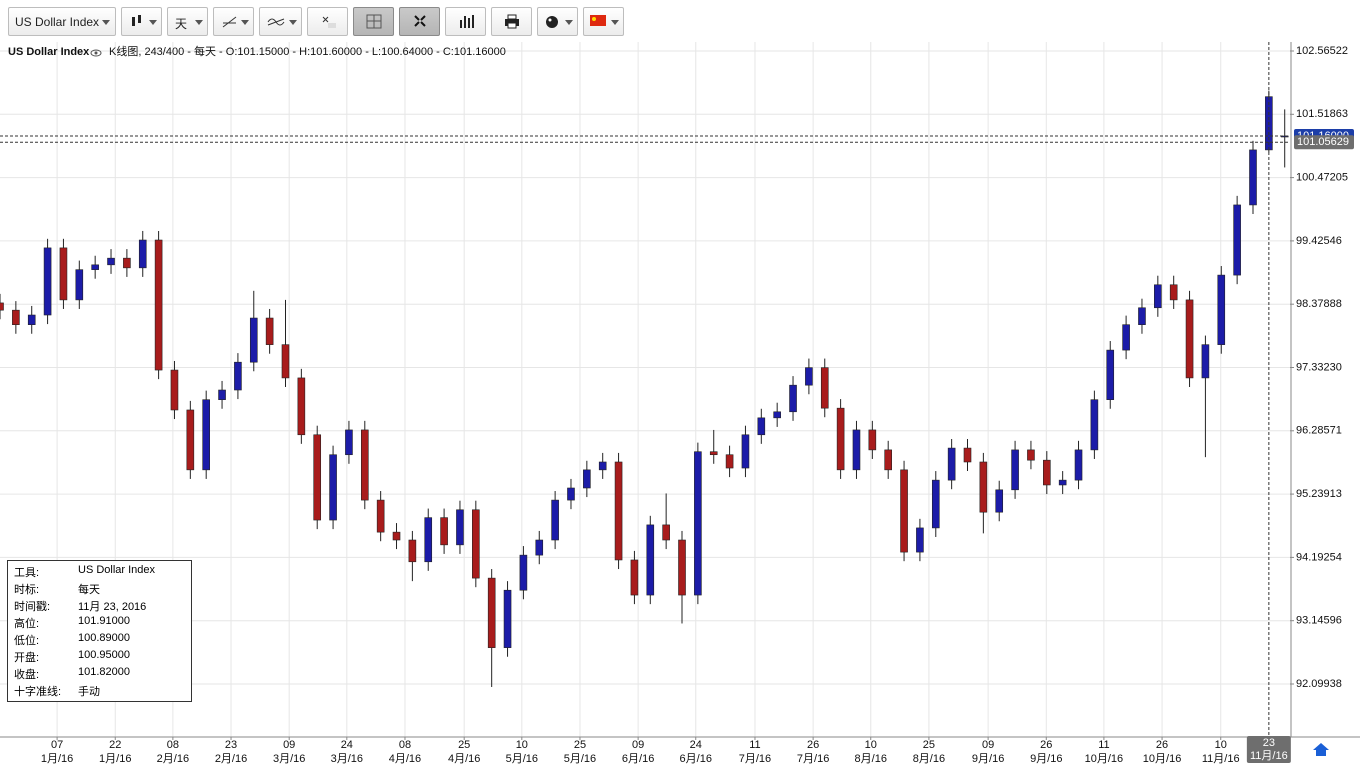 This screenshot has width=1360, height=768. What do you see at coordinates (115, 745) in the screenshot?
I see `x-tick-label: 22` at bounding box center [115, 745].